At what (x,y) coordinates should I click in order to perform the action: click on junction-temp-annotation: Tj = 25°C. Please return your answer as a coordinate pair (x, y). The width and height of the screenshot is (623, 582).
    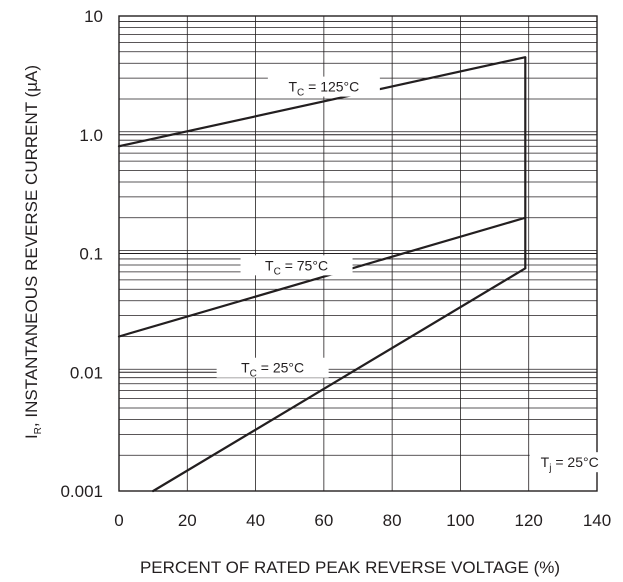
    Looking at the image, I should click on (570, 464).